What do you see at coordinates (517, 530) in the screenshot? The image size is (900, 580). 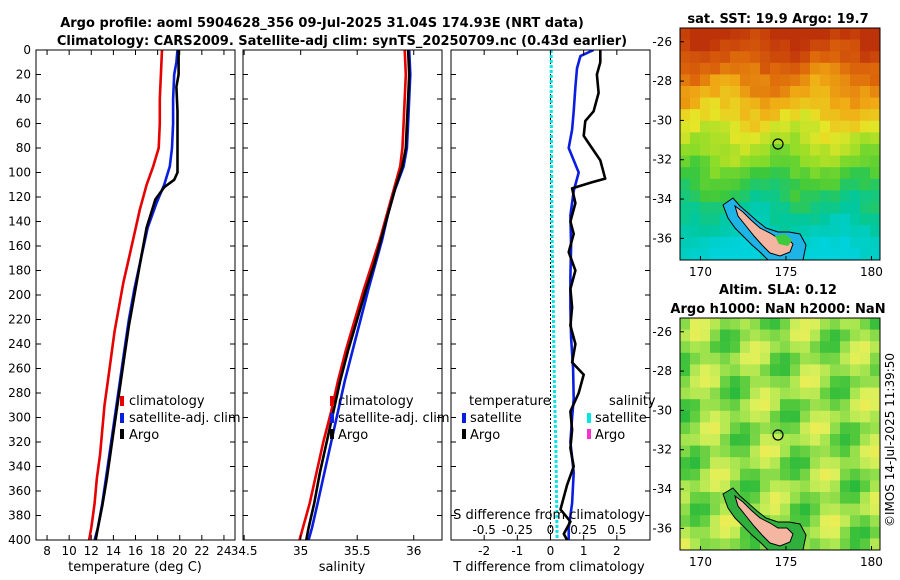 I see `sal-diff-tick-label: -0.25` at bounding box center [517, 530].